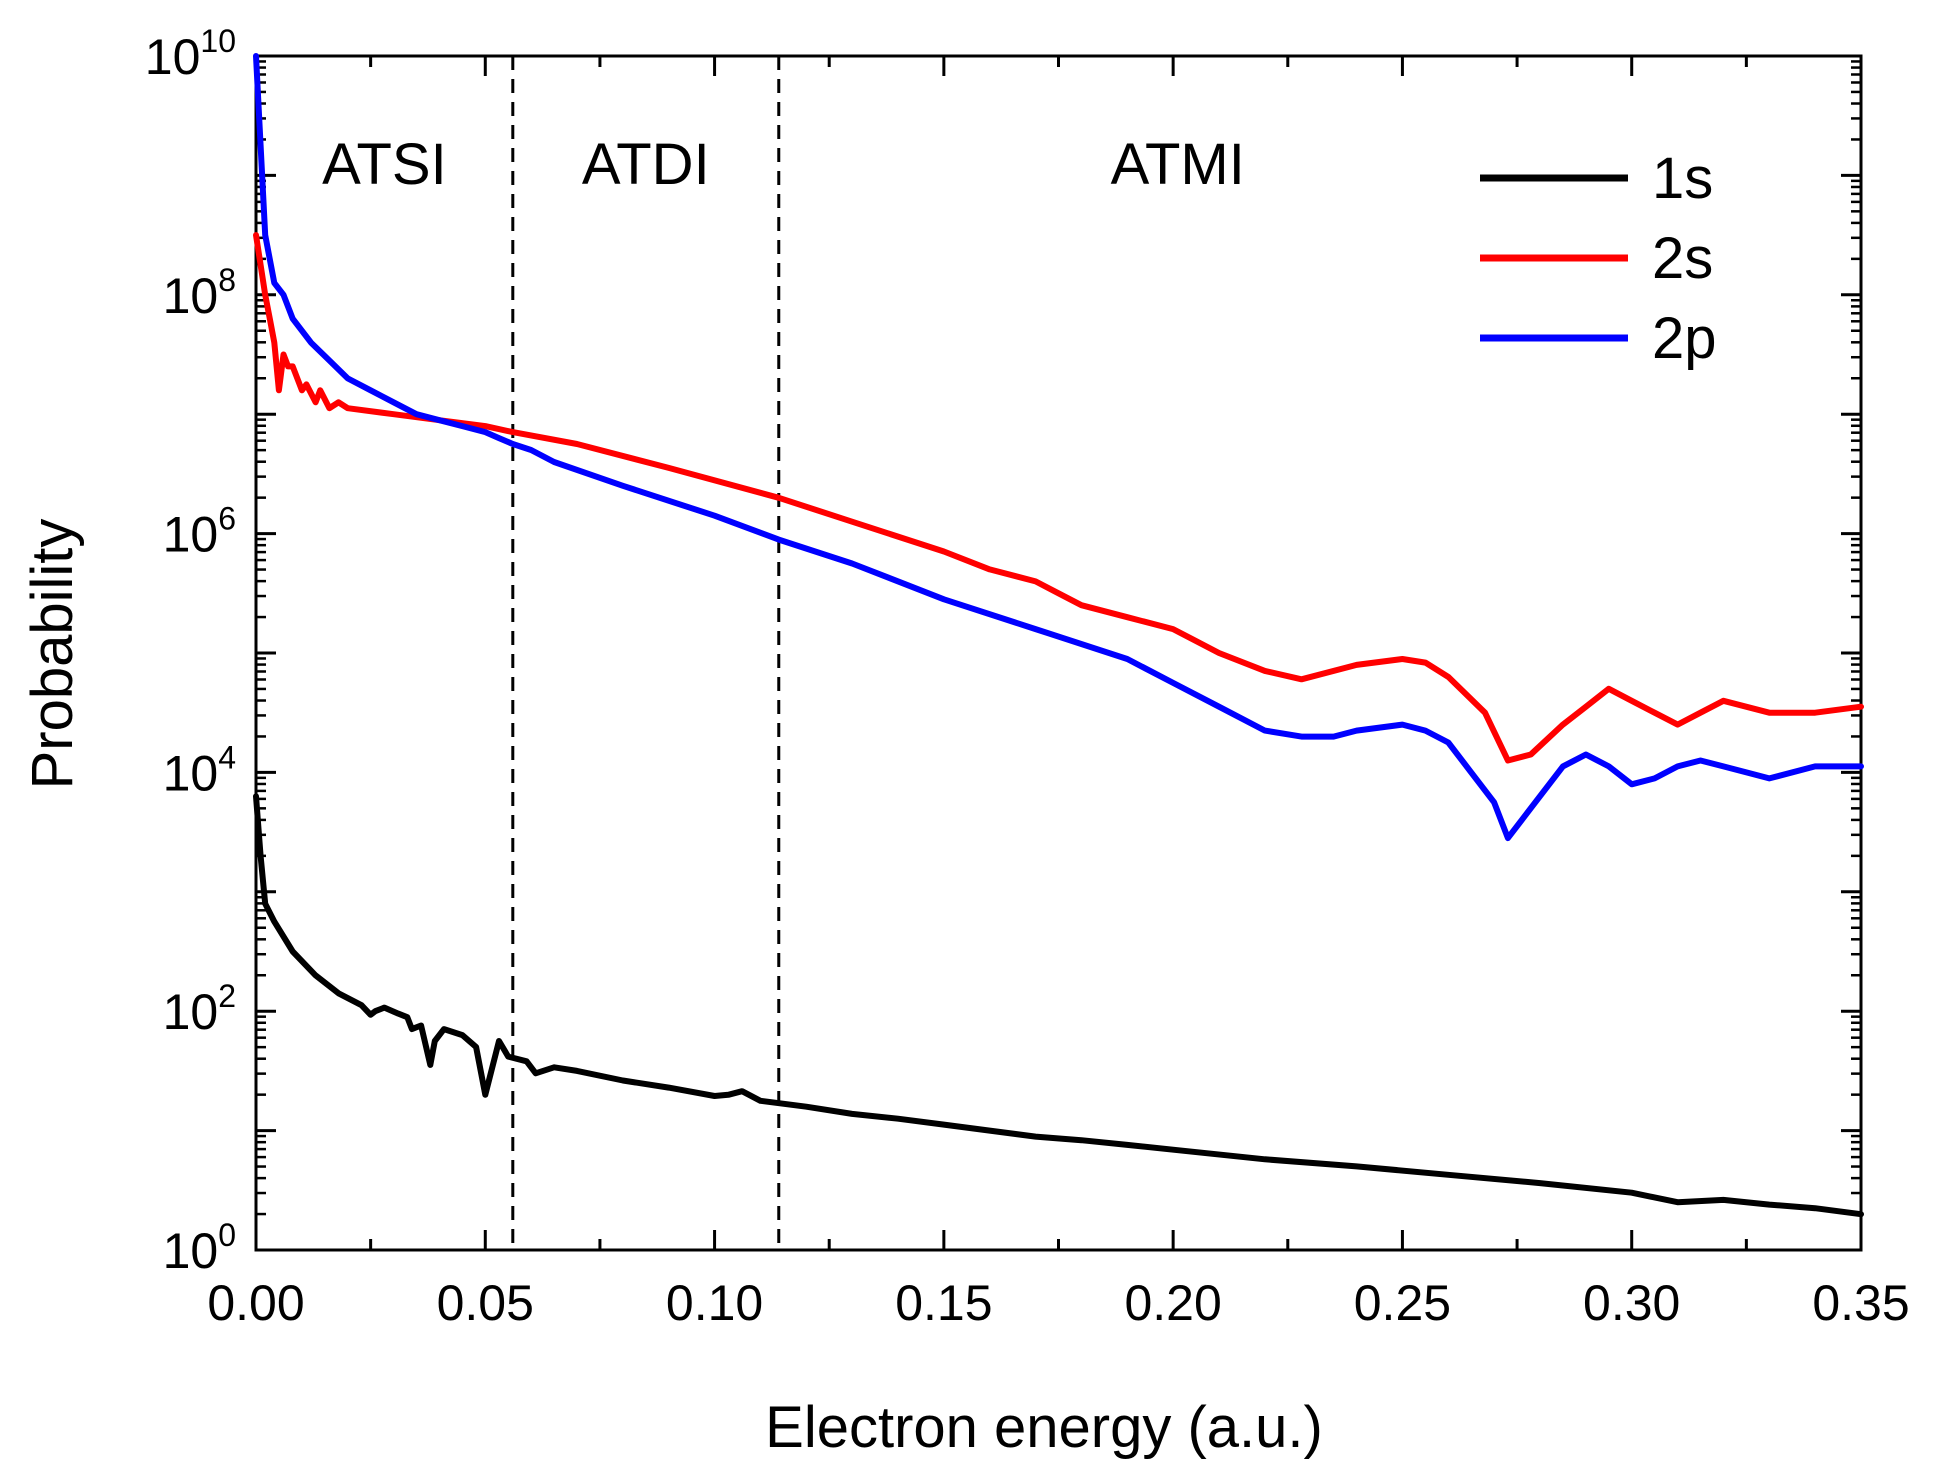  I want to click on legend-label-2p: 2p, so click(1684, 338).